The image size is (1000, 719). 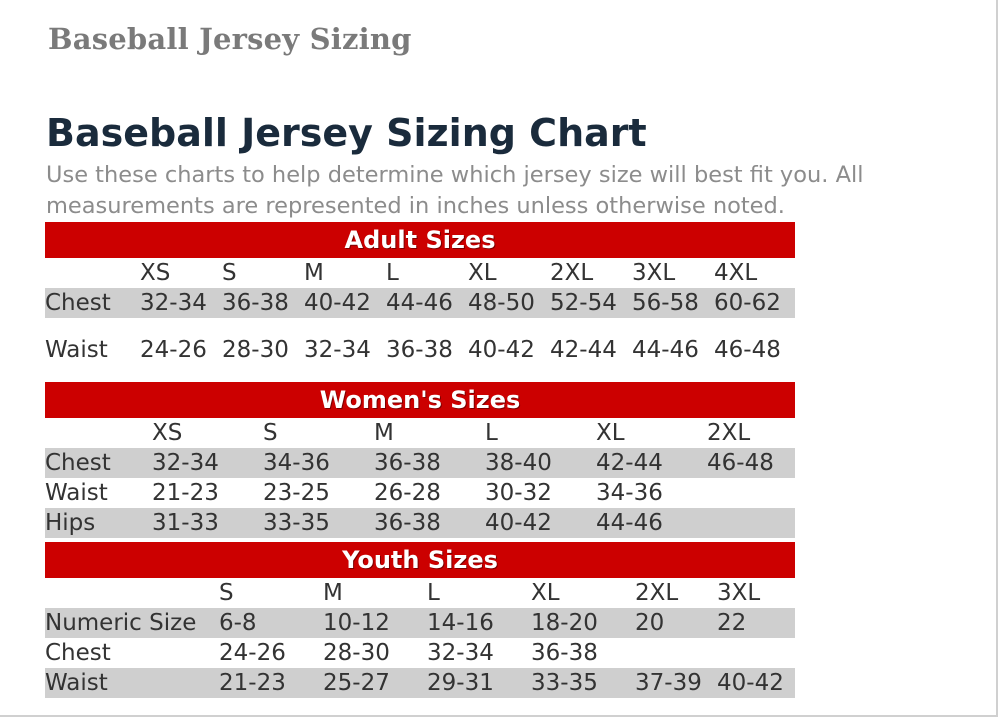 What do you see at coordinates (518, 493) in the screenshot?
I see `table-cell: 30-32` at bounding box center [518, 493].